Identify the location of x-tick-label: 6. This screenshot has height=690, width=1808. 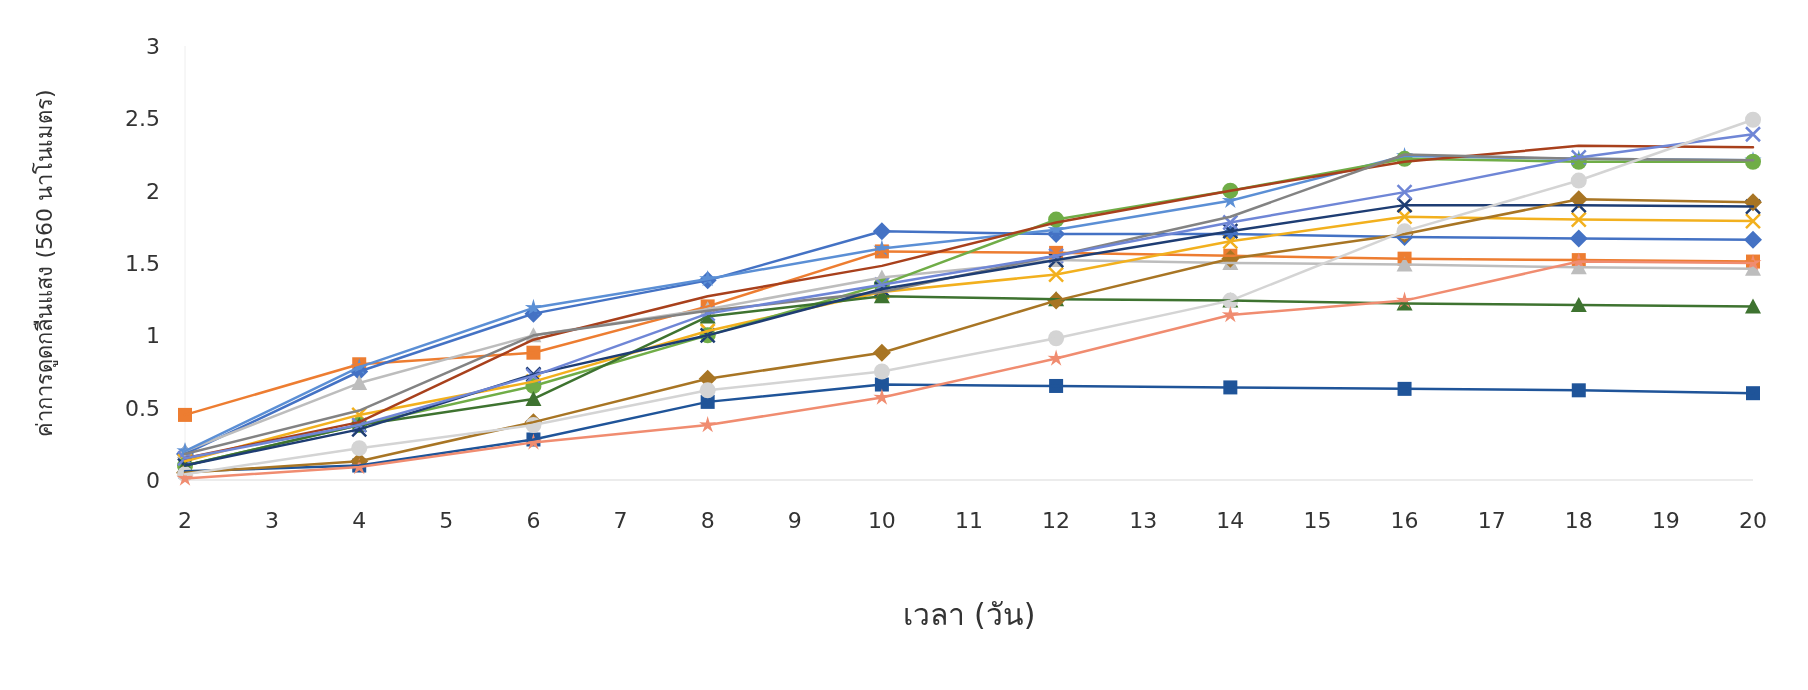
(533, 520).